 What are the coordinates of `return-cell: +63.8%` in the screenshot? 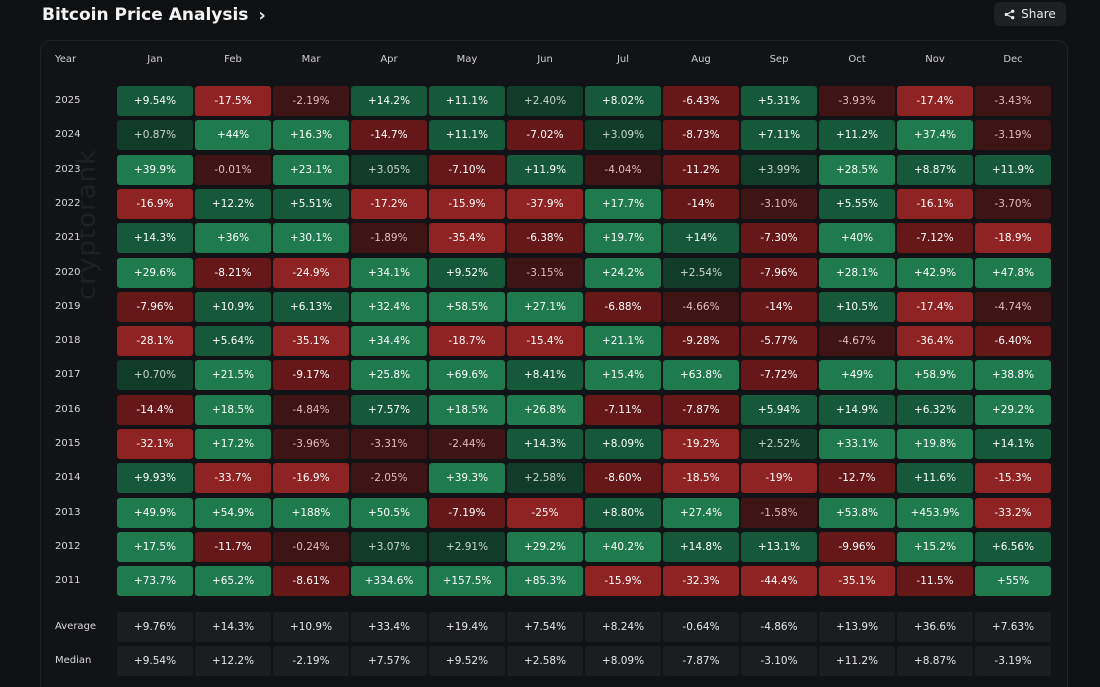 It's located at (701, 375).